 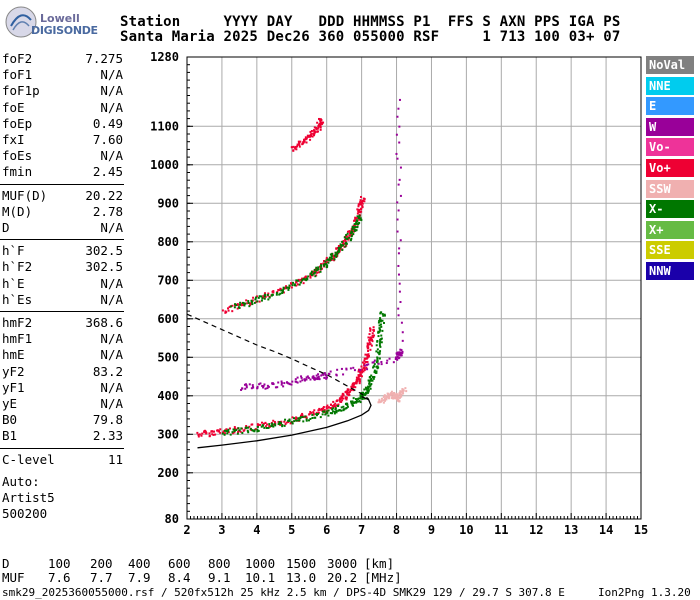 What do you see at coordinates (62, 196) in the screenshot?
I see `param-mufd: MUF(D) 20.22` at bounding box center [62, 196].